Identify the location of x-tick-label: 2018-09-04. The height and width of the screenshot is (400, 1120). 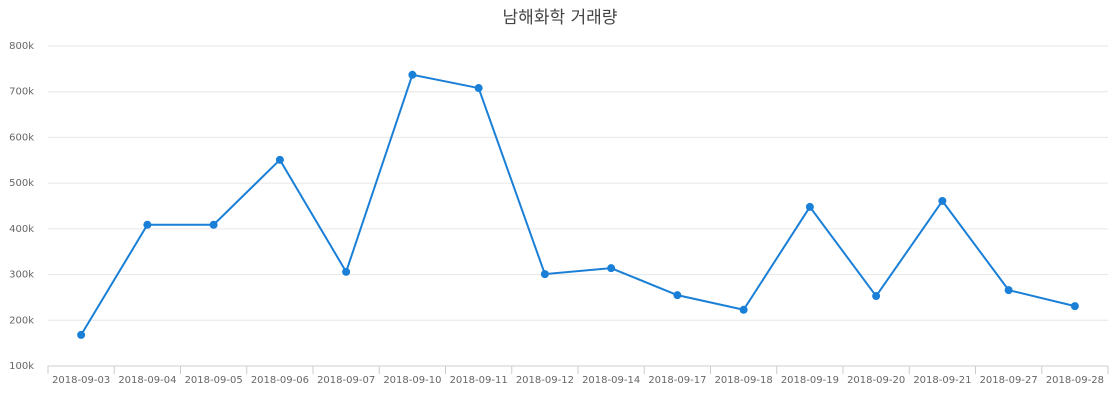
(147, 380).